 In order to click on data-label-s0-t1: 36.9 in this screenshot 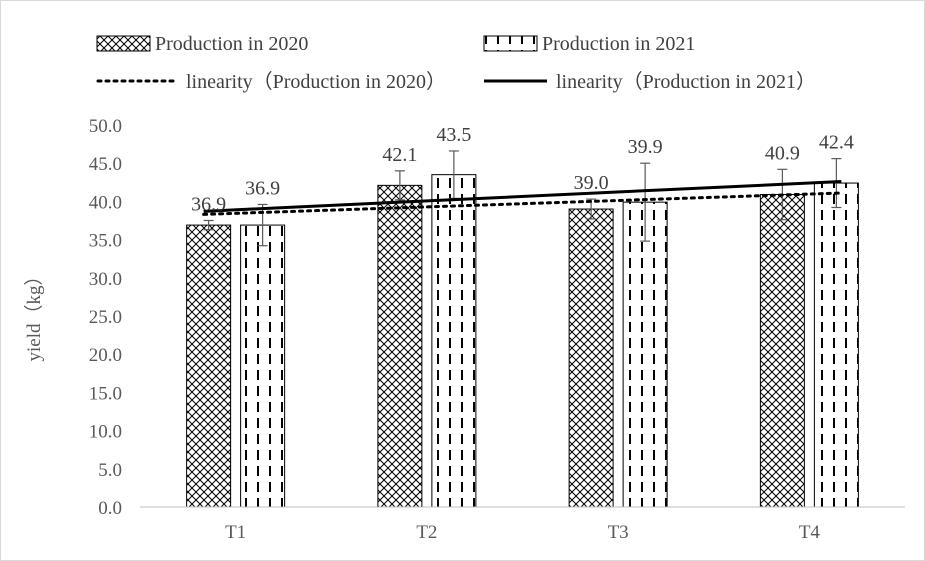, I will do `click(208, 205)`.